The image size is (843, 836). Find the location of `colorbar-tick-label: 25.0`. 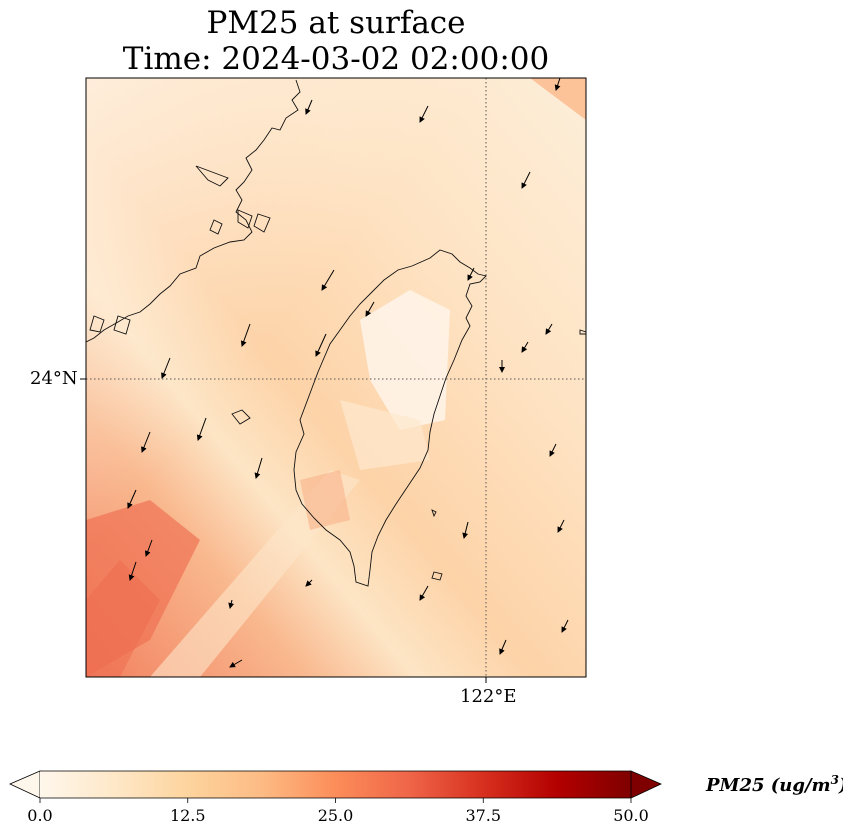

colorbar-tick-label: 25.0 is located at coordinates (335, 815).